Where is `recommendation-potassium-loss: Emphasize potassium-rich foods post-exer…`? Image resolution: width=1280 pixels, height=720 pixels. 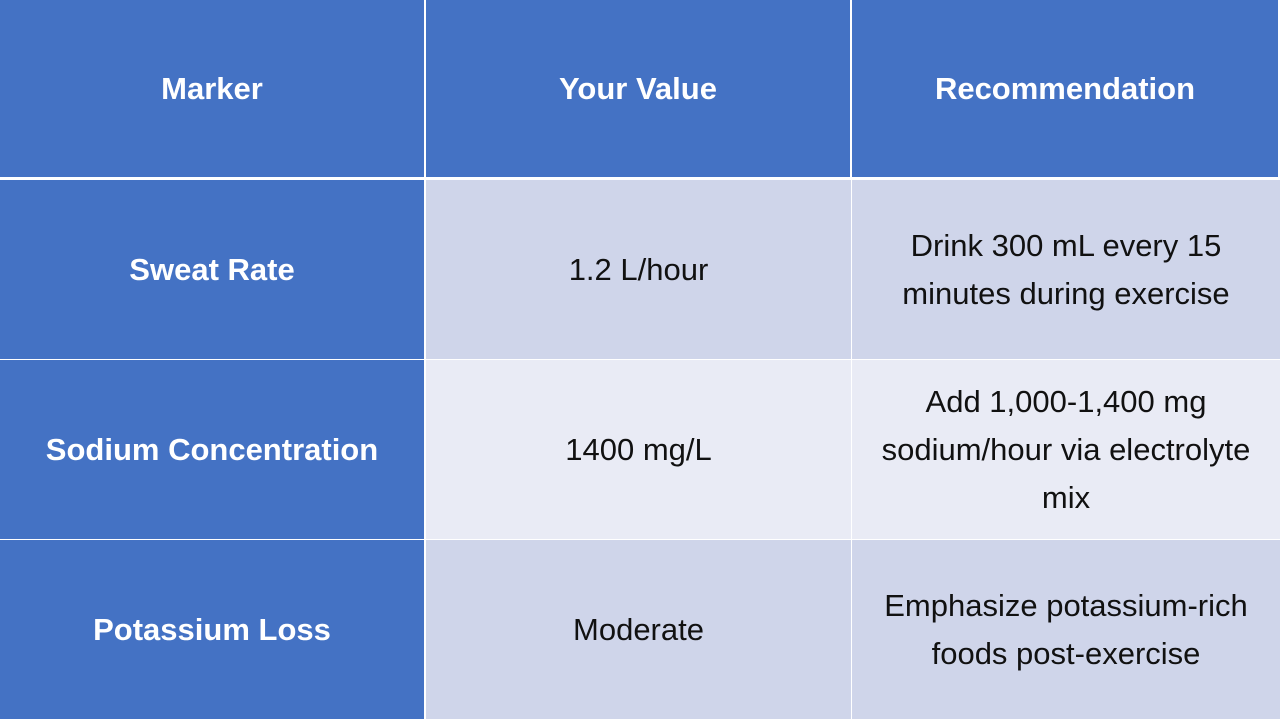 recommendation-potassium-loss: Emphasize potassium-rich foods post-exer… is located at coordinates (1066, 630).